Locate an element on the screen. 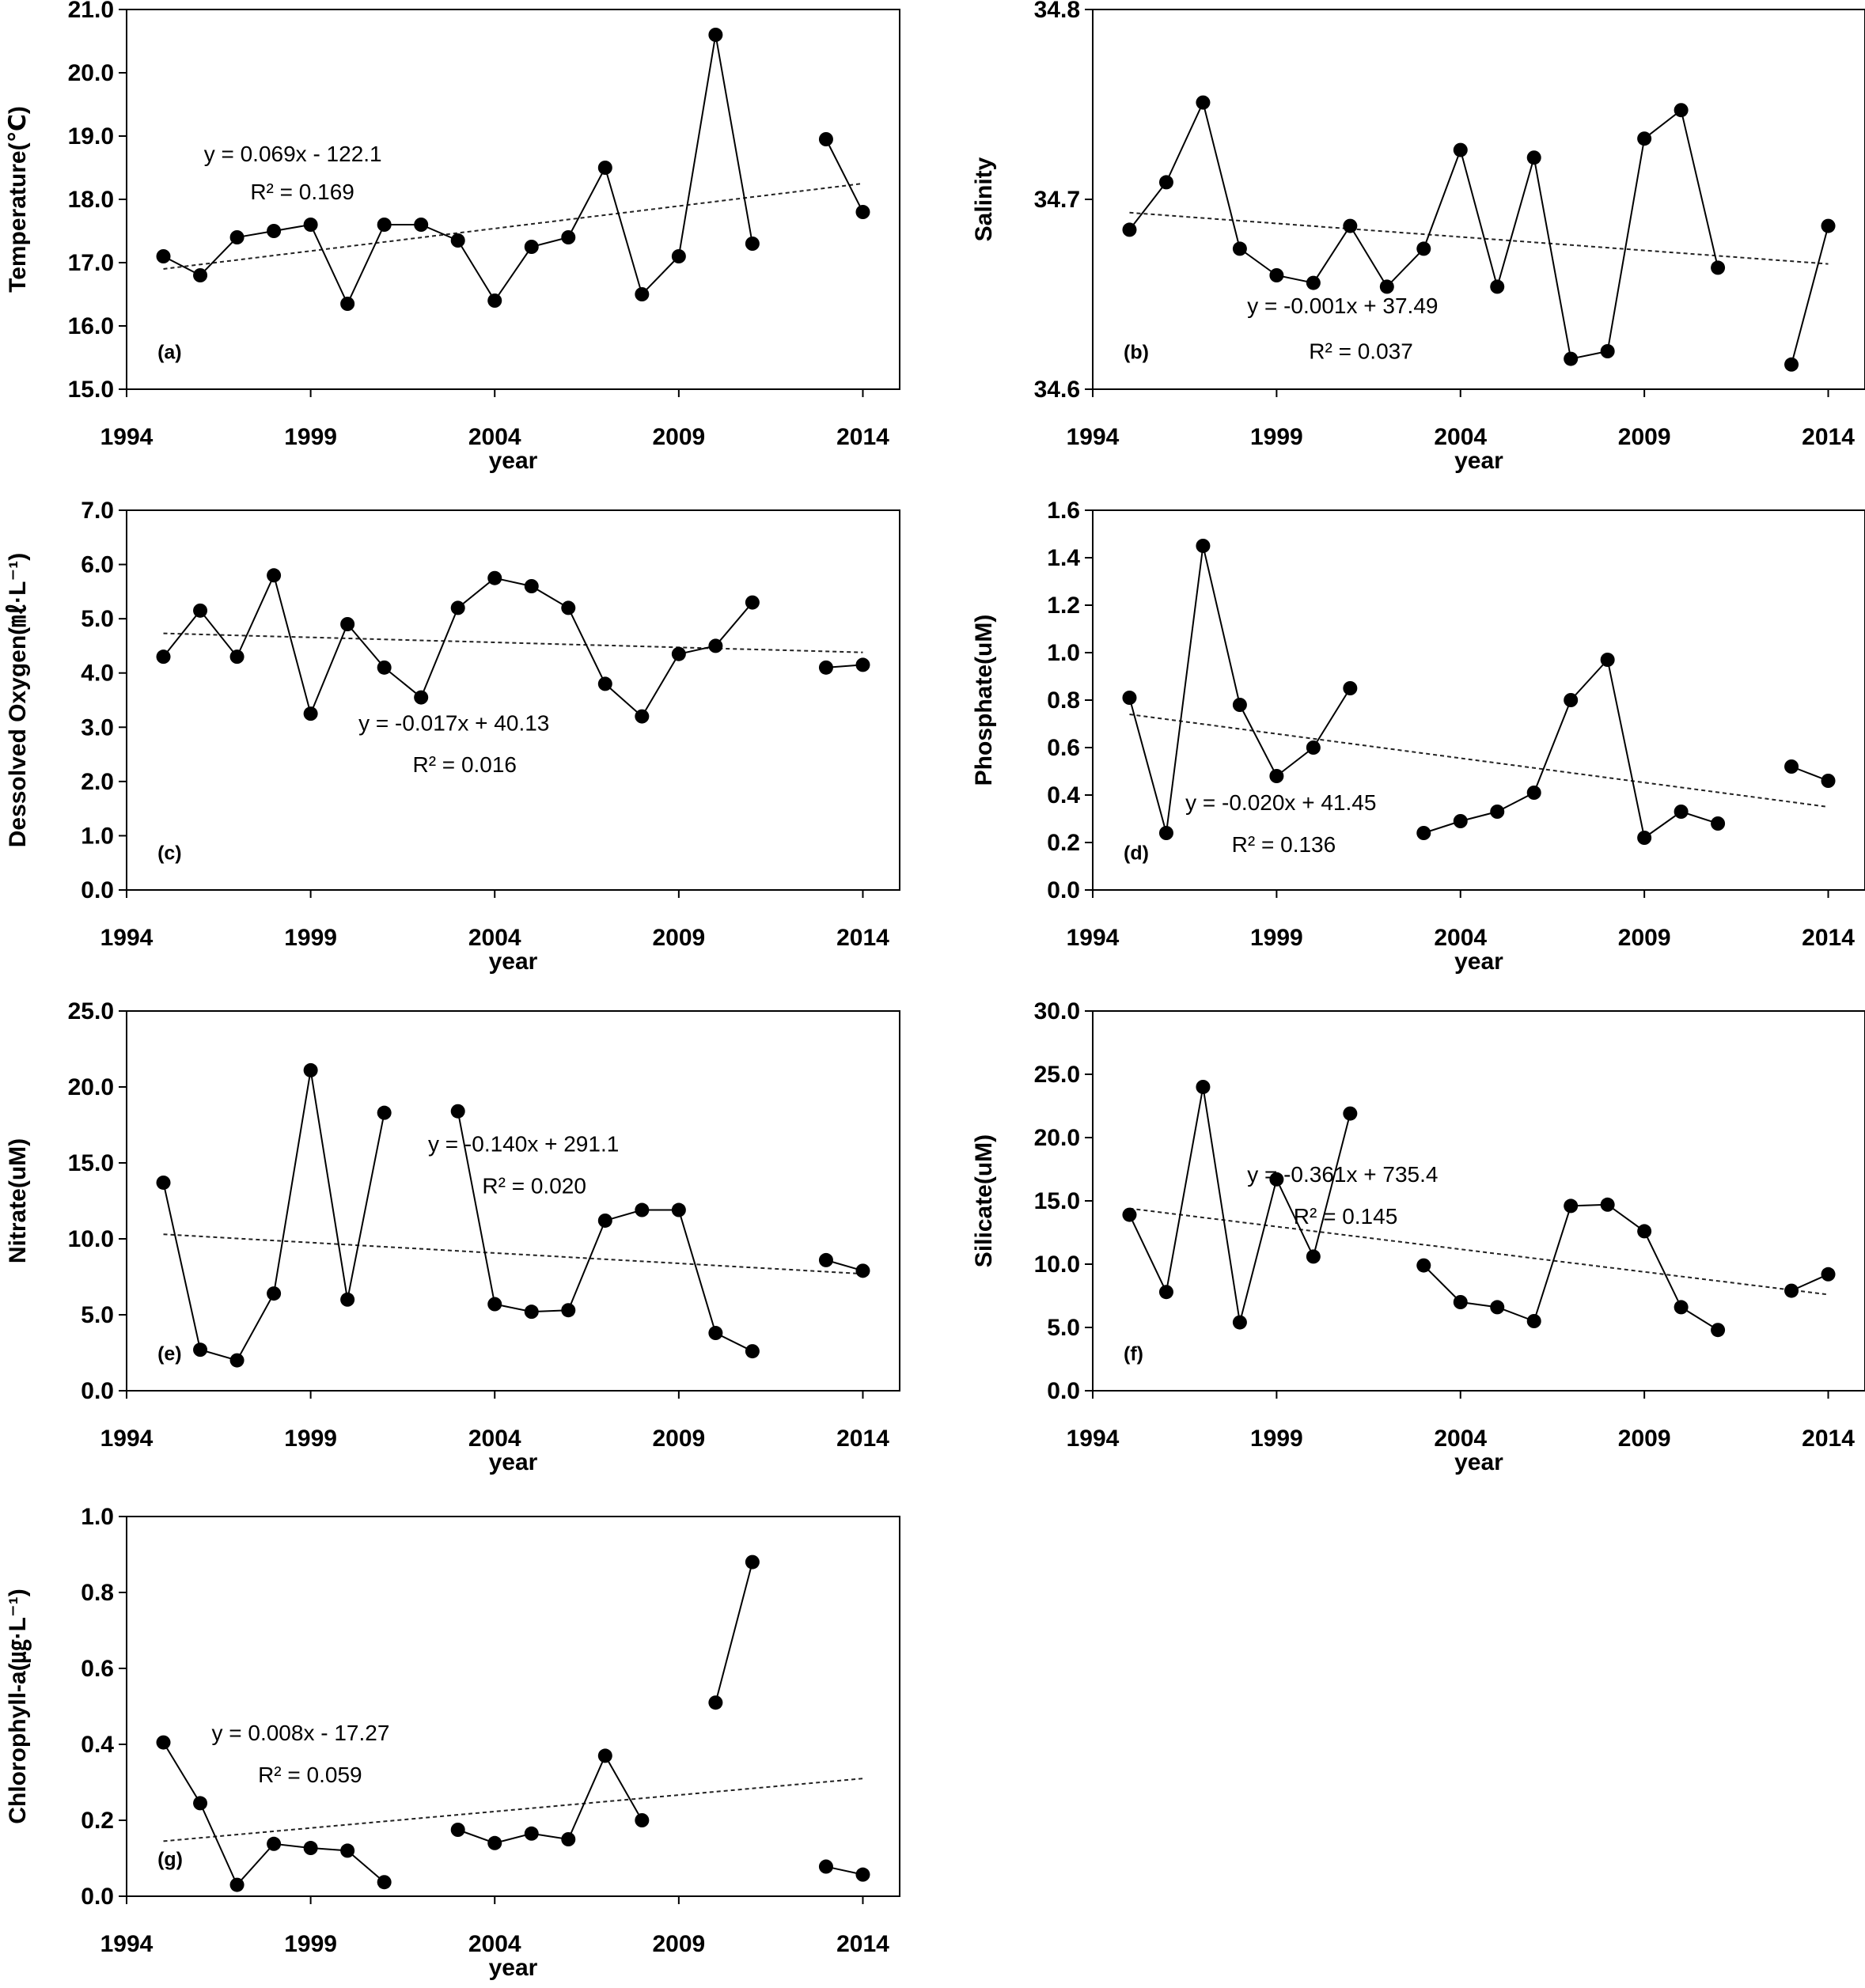  y-tick-label: 0.4 is located at coordinates (1063, 795).